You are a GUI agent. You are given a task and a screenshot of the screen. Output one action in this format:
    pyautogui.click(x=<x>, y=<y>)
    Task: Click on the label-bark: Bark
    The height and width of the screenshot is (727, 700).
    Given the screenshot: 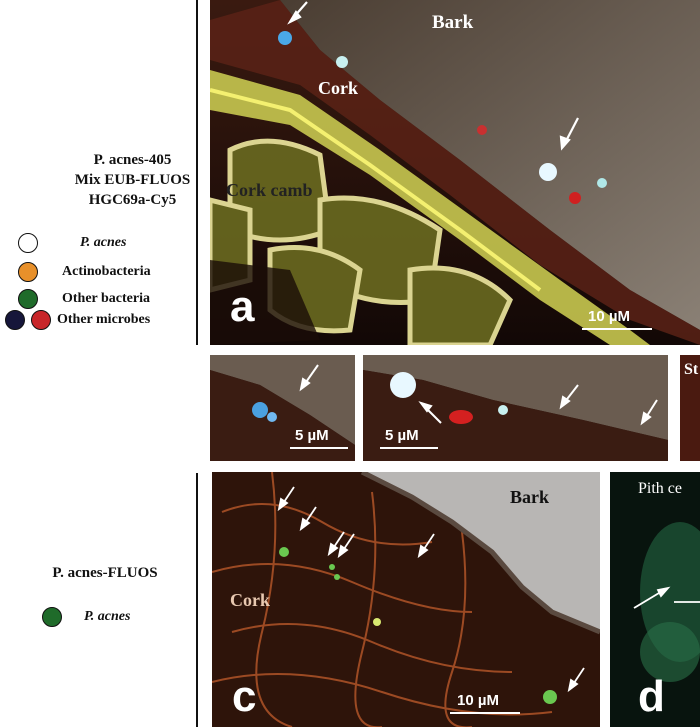 What is the action you would take?
    pyautogui.click(x=453, y=22)
    